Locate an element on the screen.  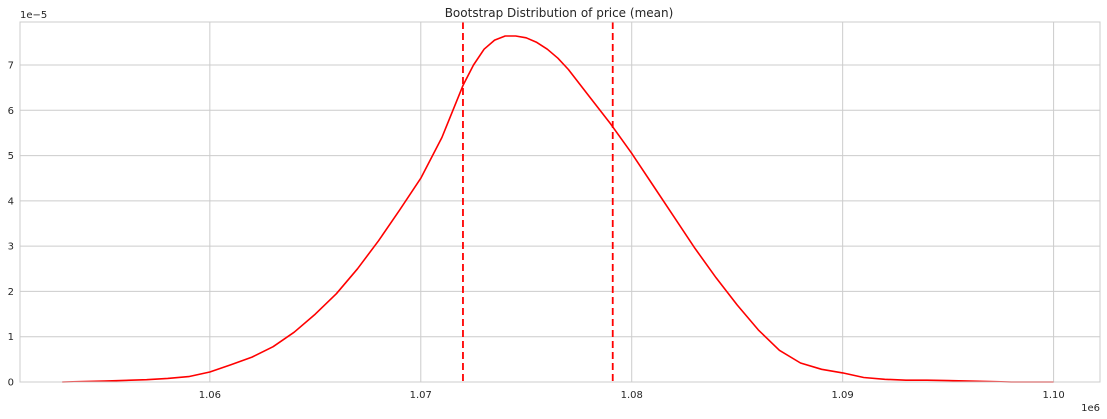
y-tick-label: 1 is located at coordinates (11, 337).